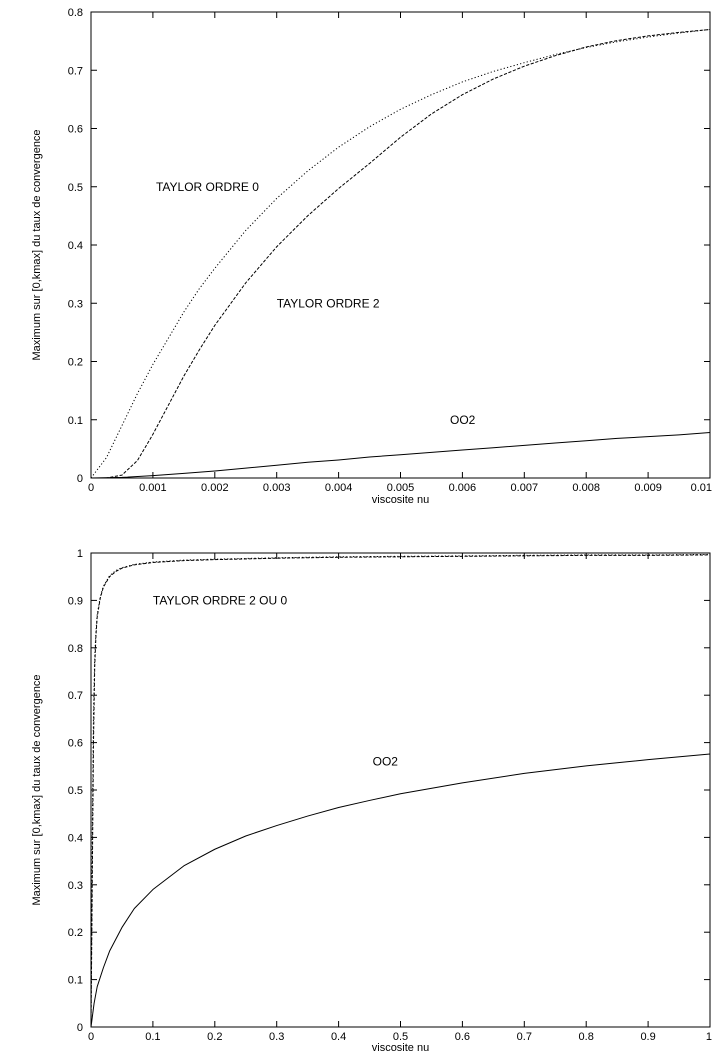 Image resolution: width=724 pixels, height=1054 pixels. Describe the element at coordinates (153, 488) in the screenshot. I see `x-tick-label: 0.001` at that location.